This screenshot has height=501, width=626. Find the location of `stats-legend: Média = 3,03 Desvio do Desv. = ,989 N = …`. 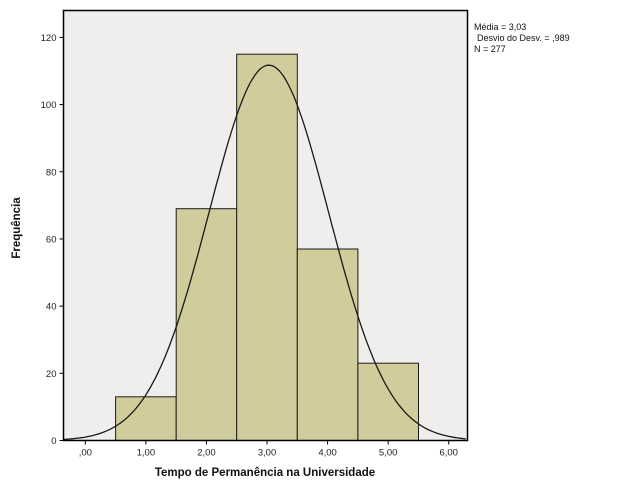

stats-legend: Média = 3,03 Desvio do Desv. = ,989 N = … is located at coordinates (522, 38).